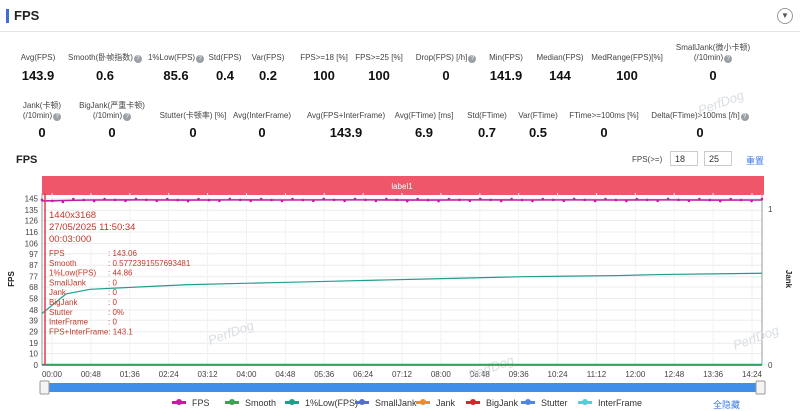 Image resolution: width=800 pixels, height=411 pixels. What do you see at coordinates (727, 405) in the screenshot?
I see `hide-all-button: 全隐藏` at bounding box center [727, 405].